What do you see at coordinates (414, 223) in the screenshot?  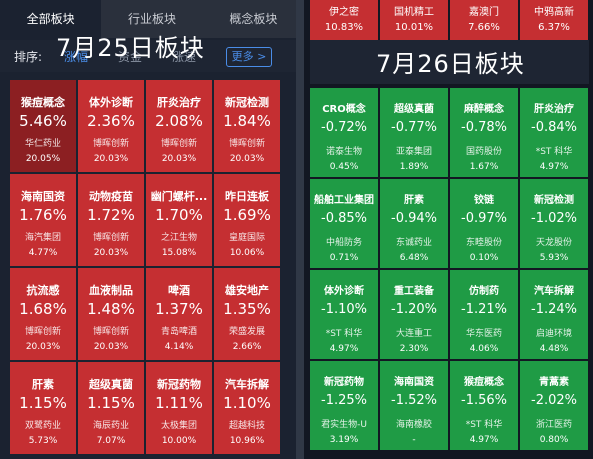 I see `sector-tile: 肝素 -0.94% 东诚药业 6.48%` at bounding box center [414, 223].